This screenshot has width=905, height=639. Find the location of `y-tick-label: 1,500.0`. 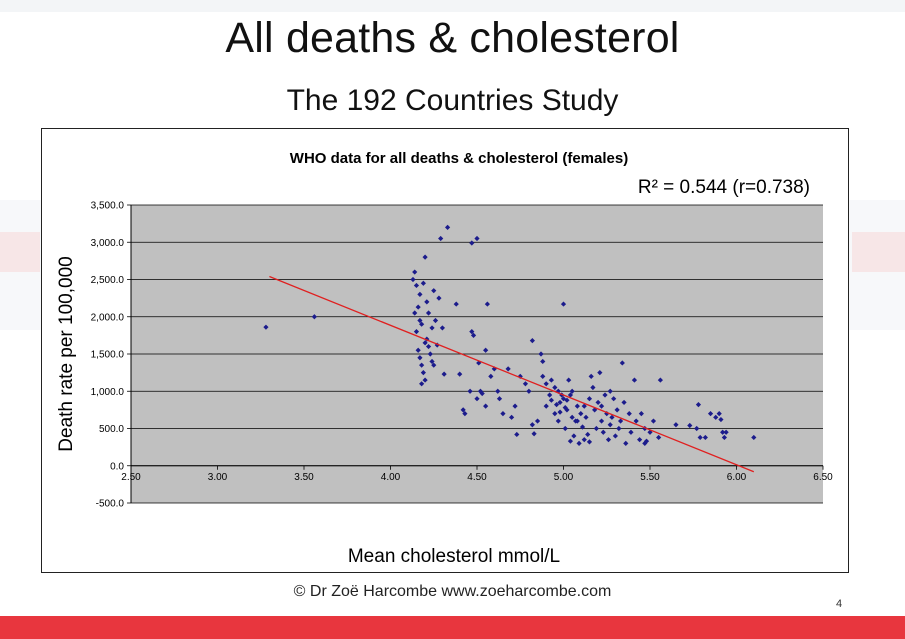

y-tick-label: 1,500.0 is located at coordinates (108, 355).